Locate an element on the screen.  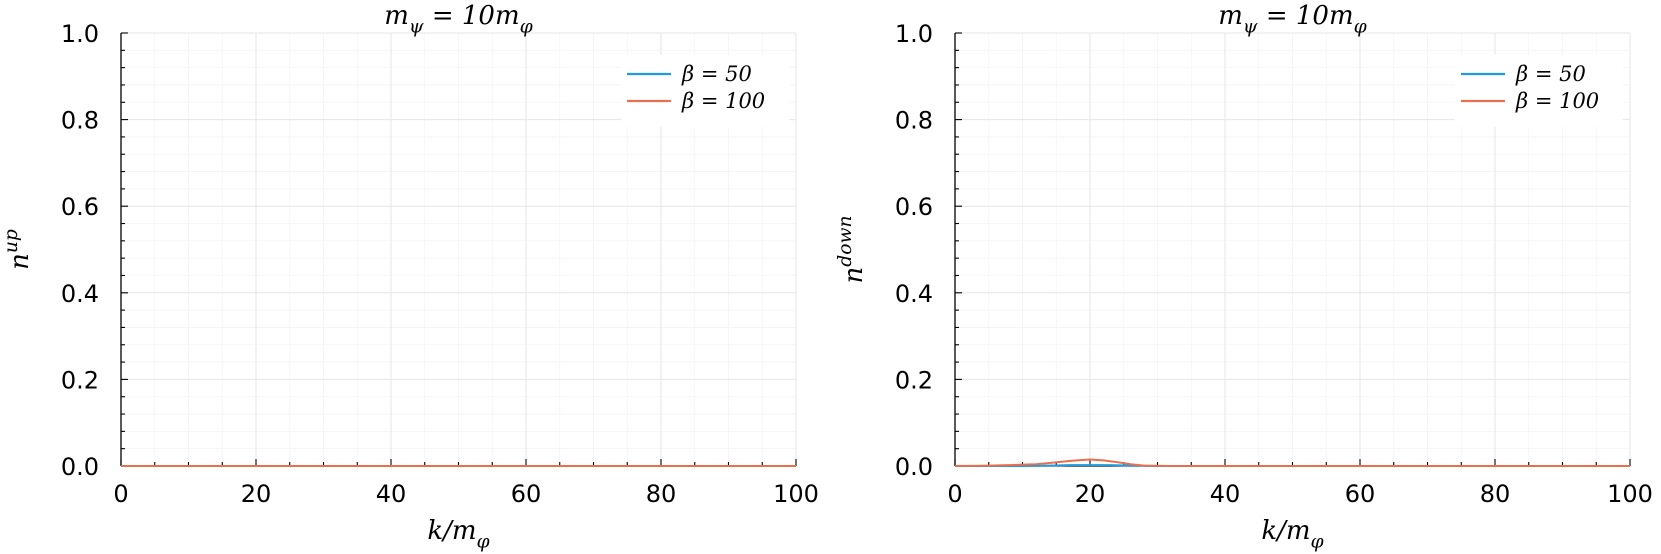
y-axis-label: nup is located at coordinates (18, 249).